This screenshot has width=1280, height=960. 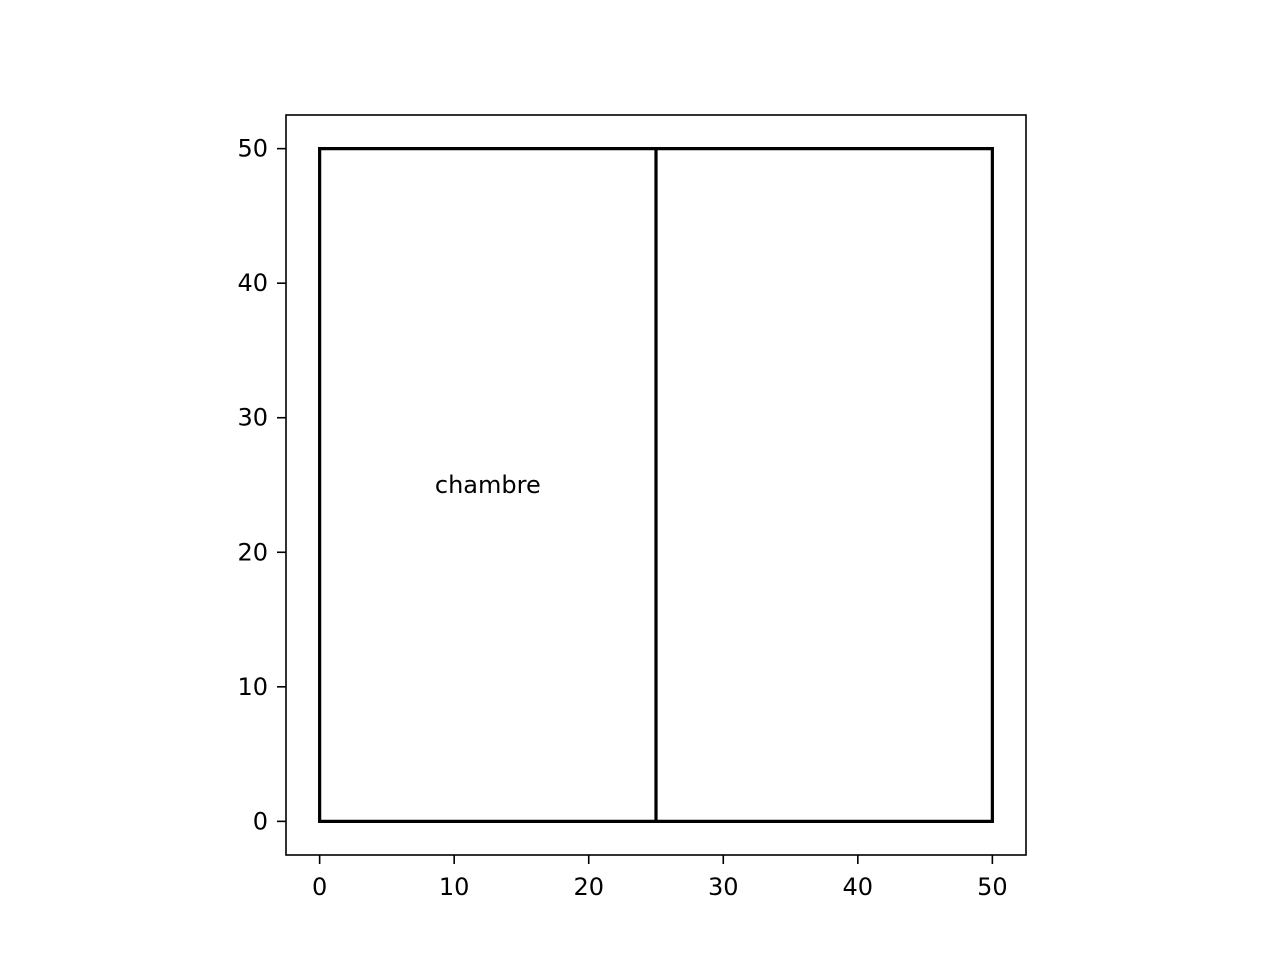 I want to click on room-label: chambre, so click(x=488, y=485).